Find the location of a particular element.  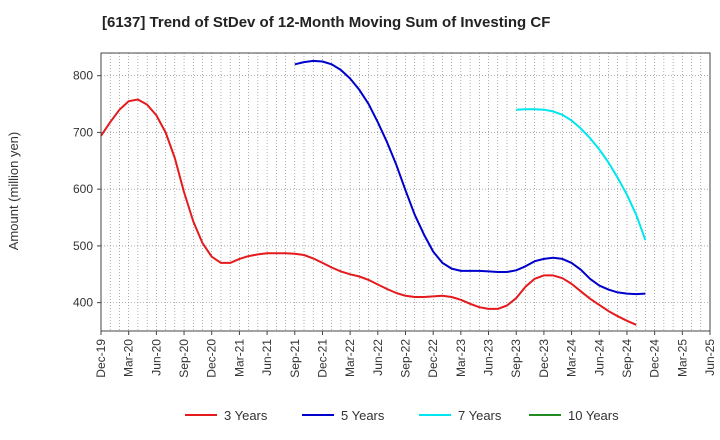

x-tick-label: Jun-20 is located at coordinates (156, 357).